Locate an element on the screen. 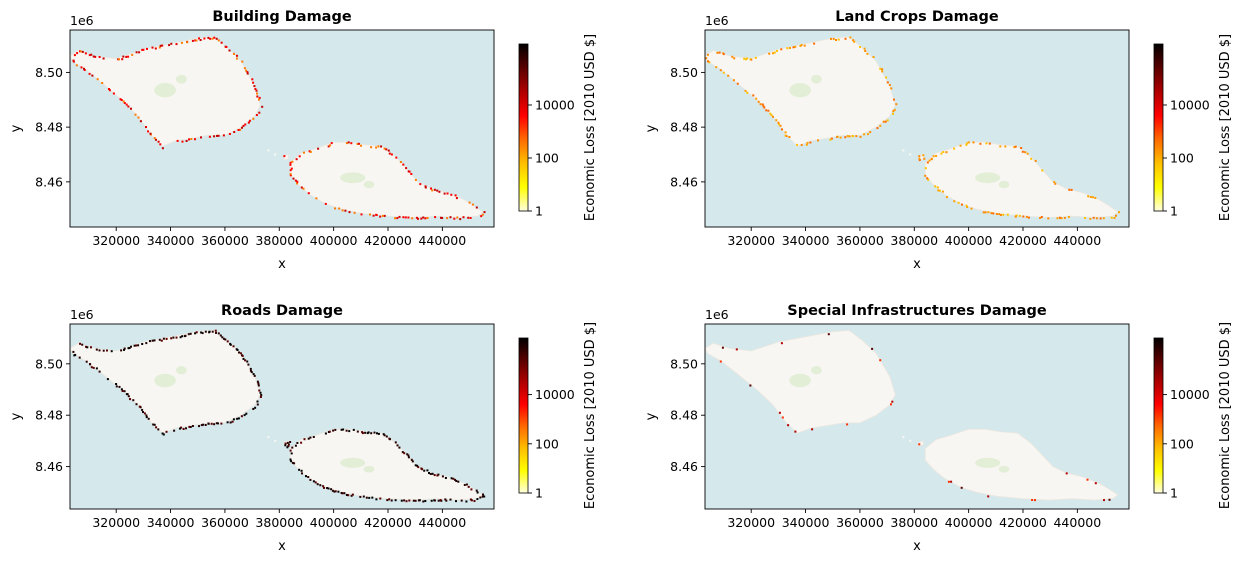 The width and height of the screenshot is (1245, 579). x-tick-label: 380000 is located at coordinates (279, 240).